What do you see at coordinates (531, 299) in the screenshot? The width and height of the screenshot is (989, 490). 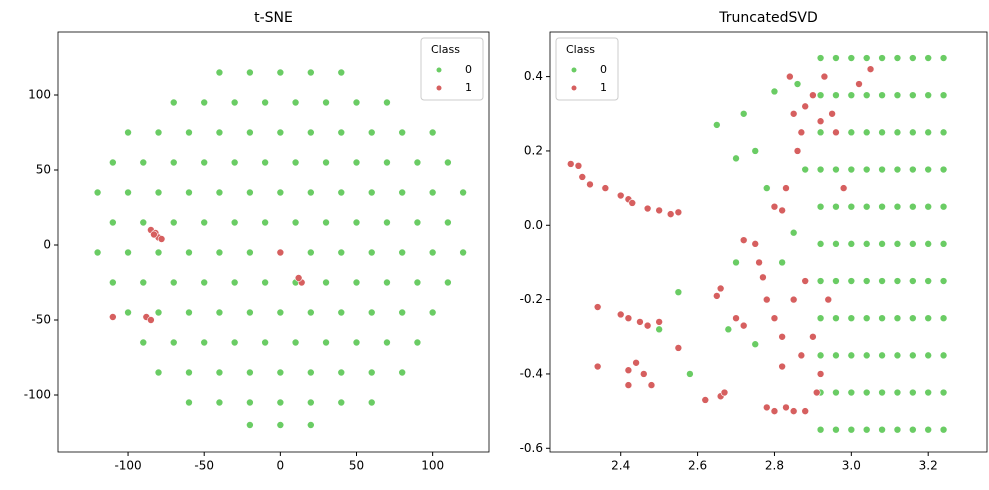 I see `y-tick-label: -0.2` at bounding box center [531, 299].